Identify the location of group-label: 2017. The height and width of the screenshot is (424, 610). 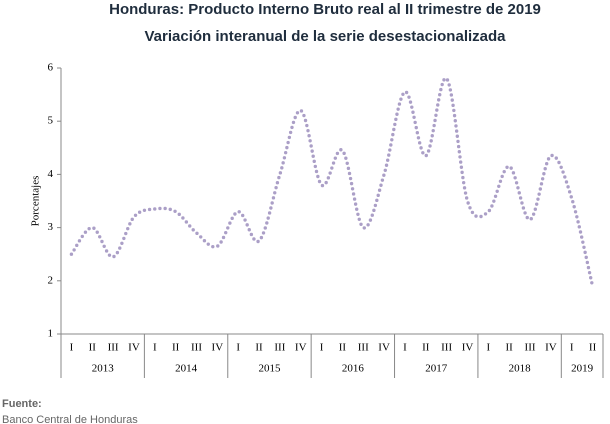
(436, 369).